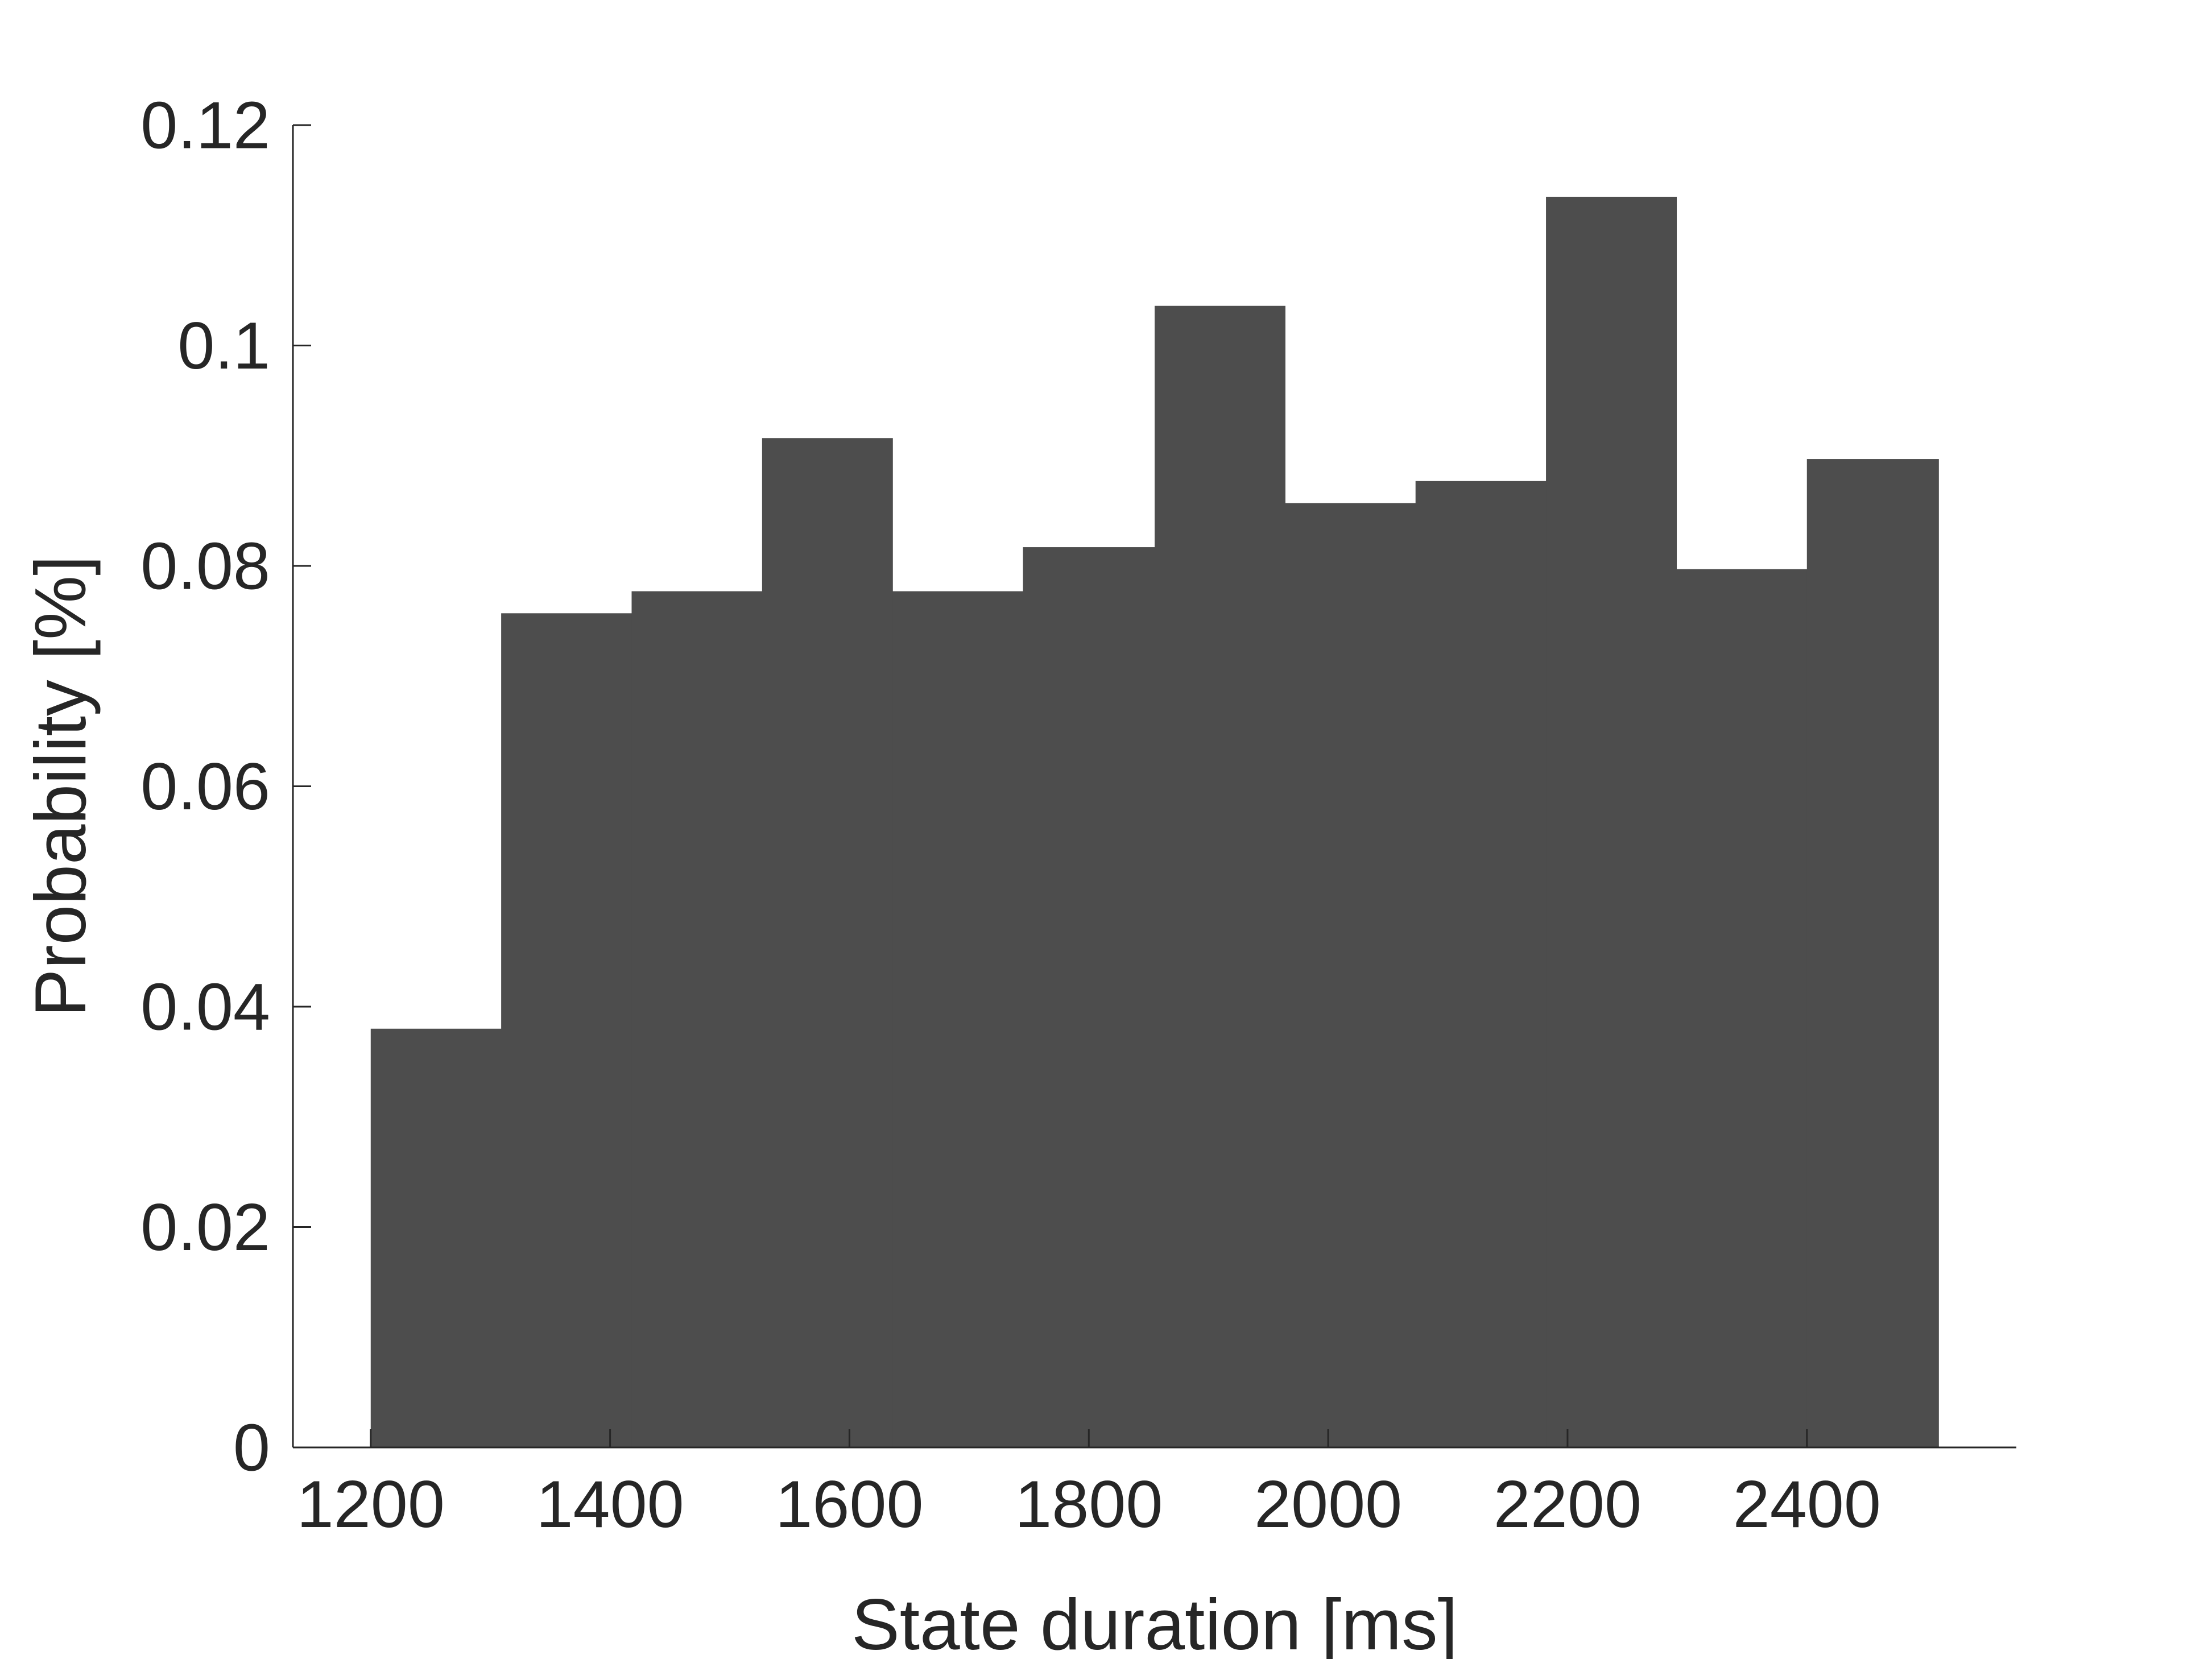  Describe the element at coordinates (1568, 1504) in the screenshot. I see `x-tick-label: 2200` at that location.